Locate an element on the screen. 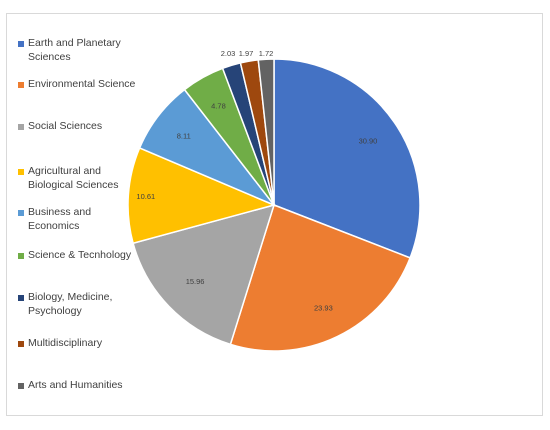 Image resolution: width=550 pixels, height=430 pixels. legend-label-line: Environmental Science is located at coordinates (82, 84).